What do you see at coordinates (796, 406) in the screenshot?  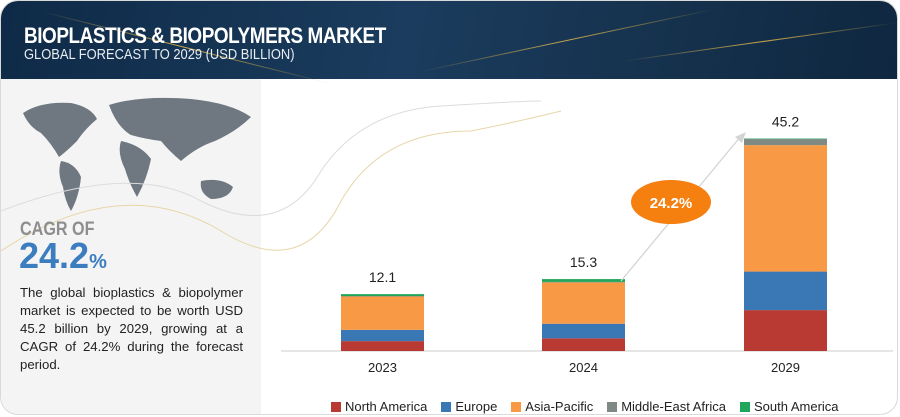 I see `legend-label: South America` at bounding box center [796, 406].